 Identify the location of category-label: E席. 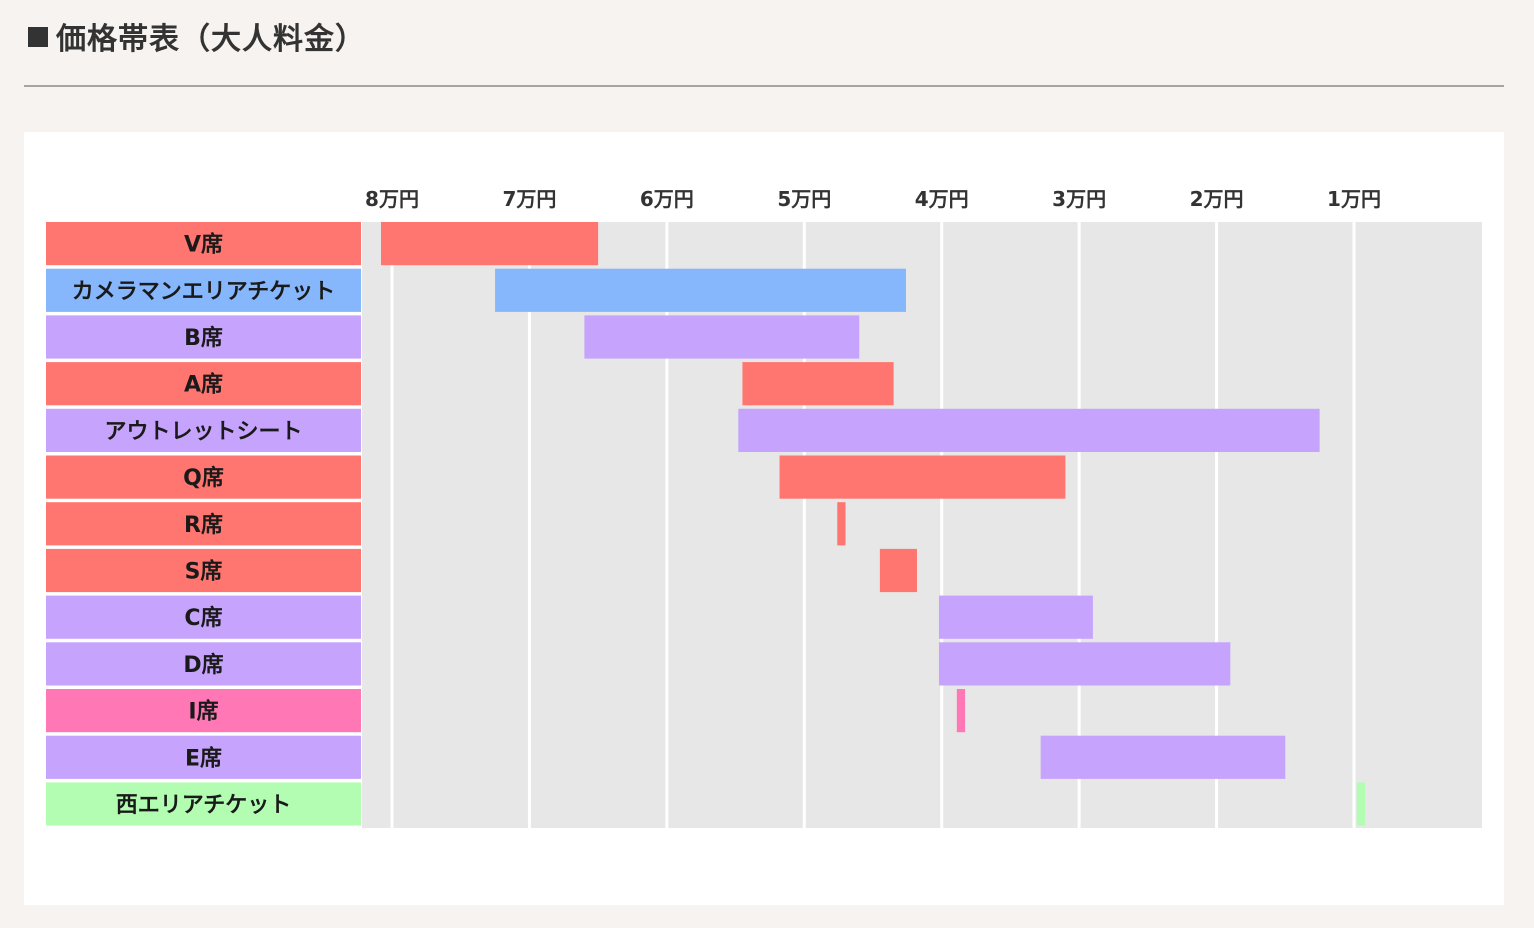
(203, 758).